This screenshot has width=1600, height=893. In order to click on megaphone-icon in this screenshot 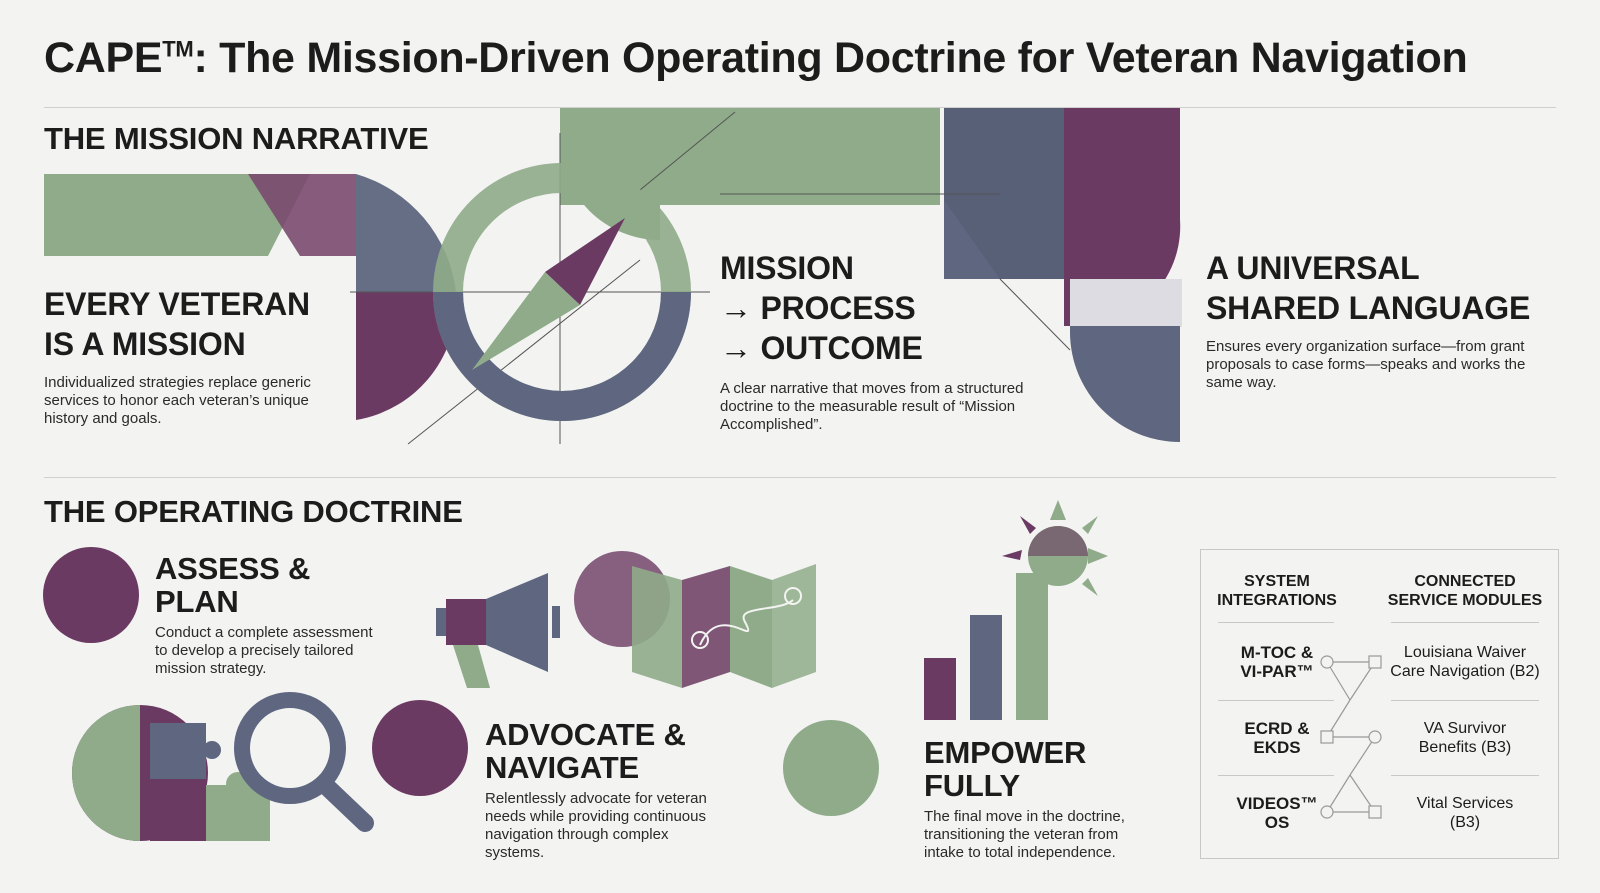, I will do `click(498, 630)`.